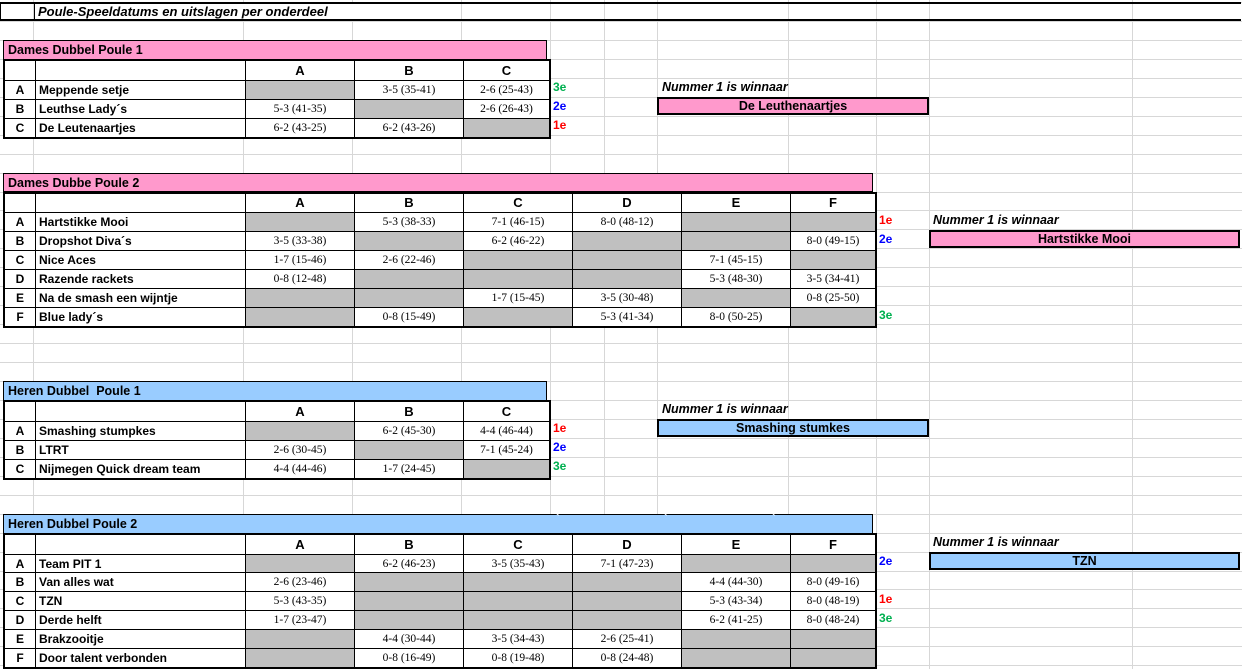  I want to click on score-cell: 3-5 (35-43), so click(517, 563).